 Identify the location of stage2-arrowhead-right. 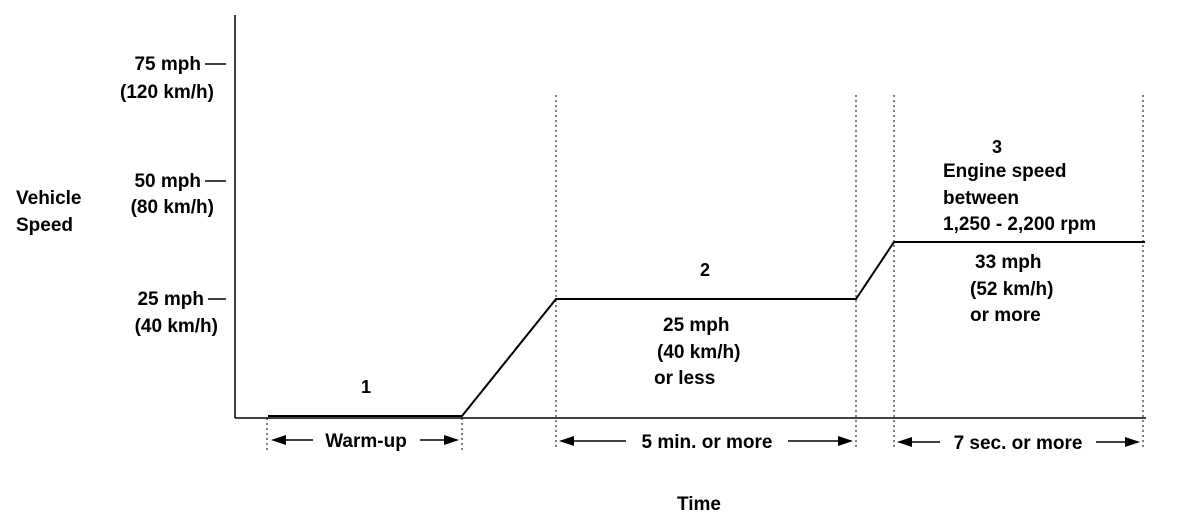
(845, 441).